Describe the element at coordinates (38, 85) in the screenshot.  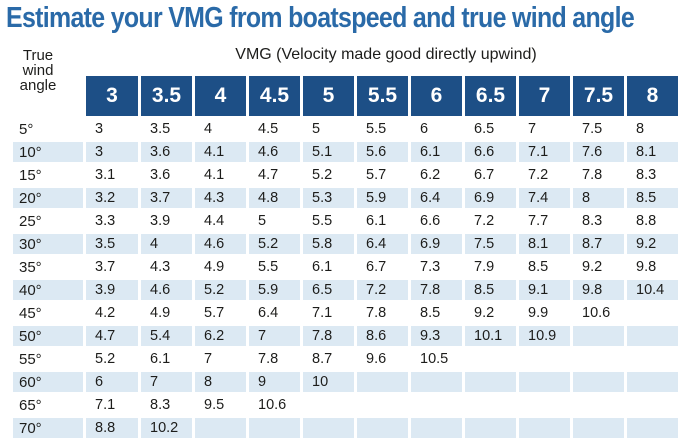
I see `angle-label-line: angle` at that location.